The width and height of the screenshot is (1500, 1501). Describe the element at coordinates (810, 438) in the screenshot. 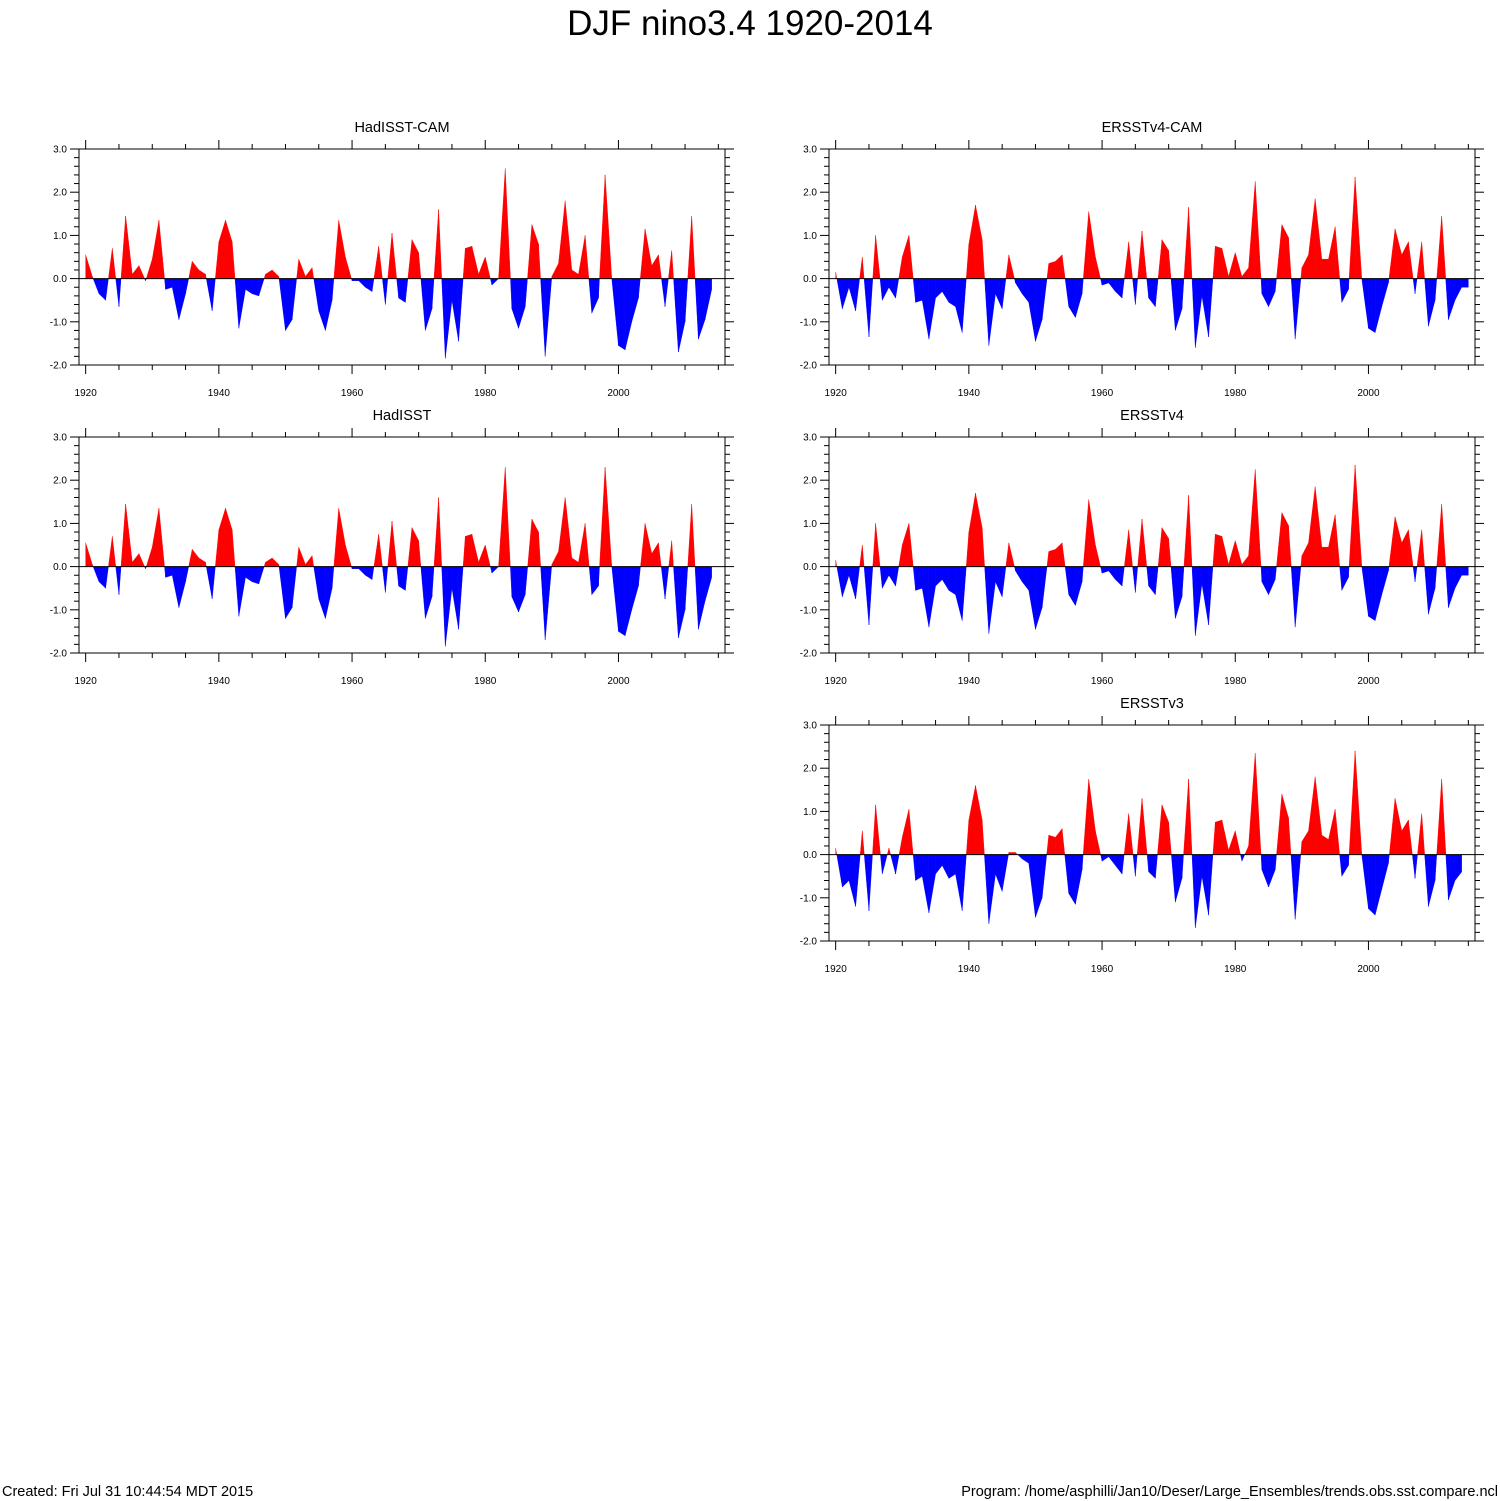

I see `y-tick-label: 3.0` at that location.